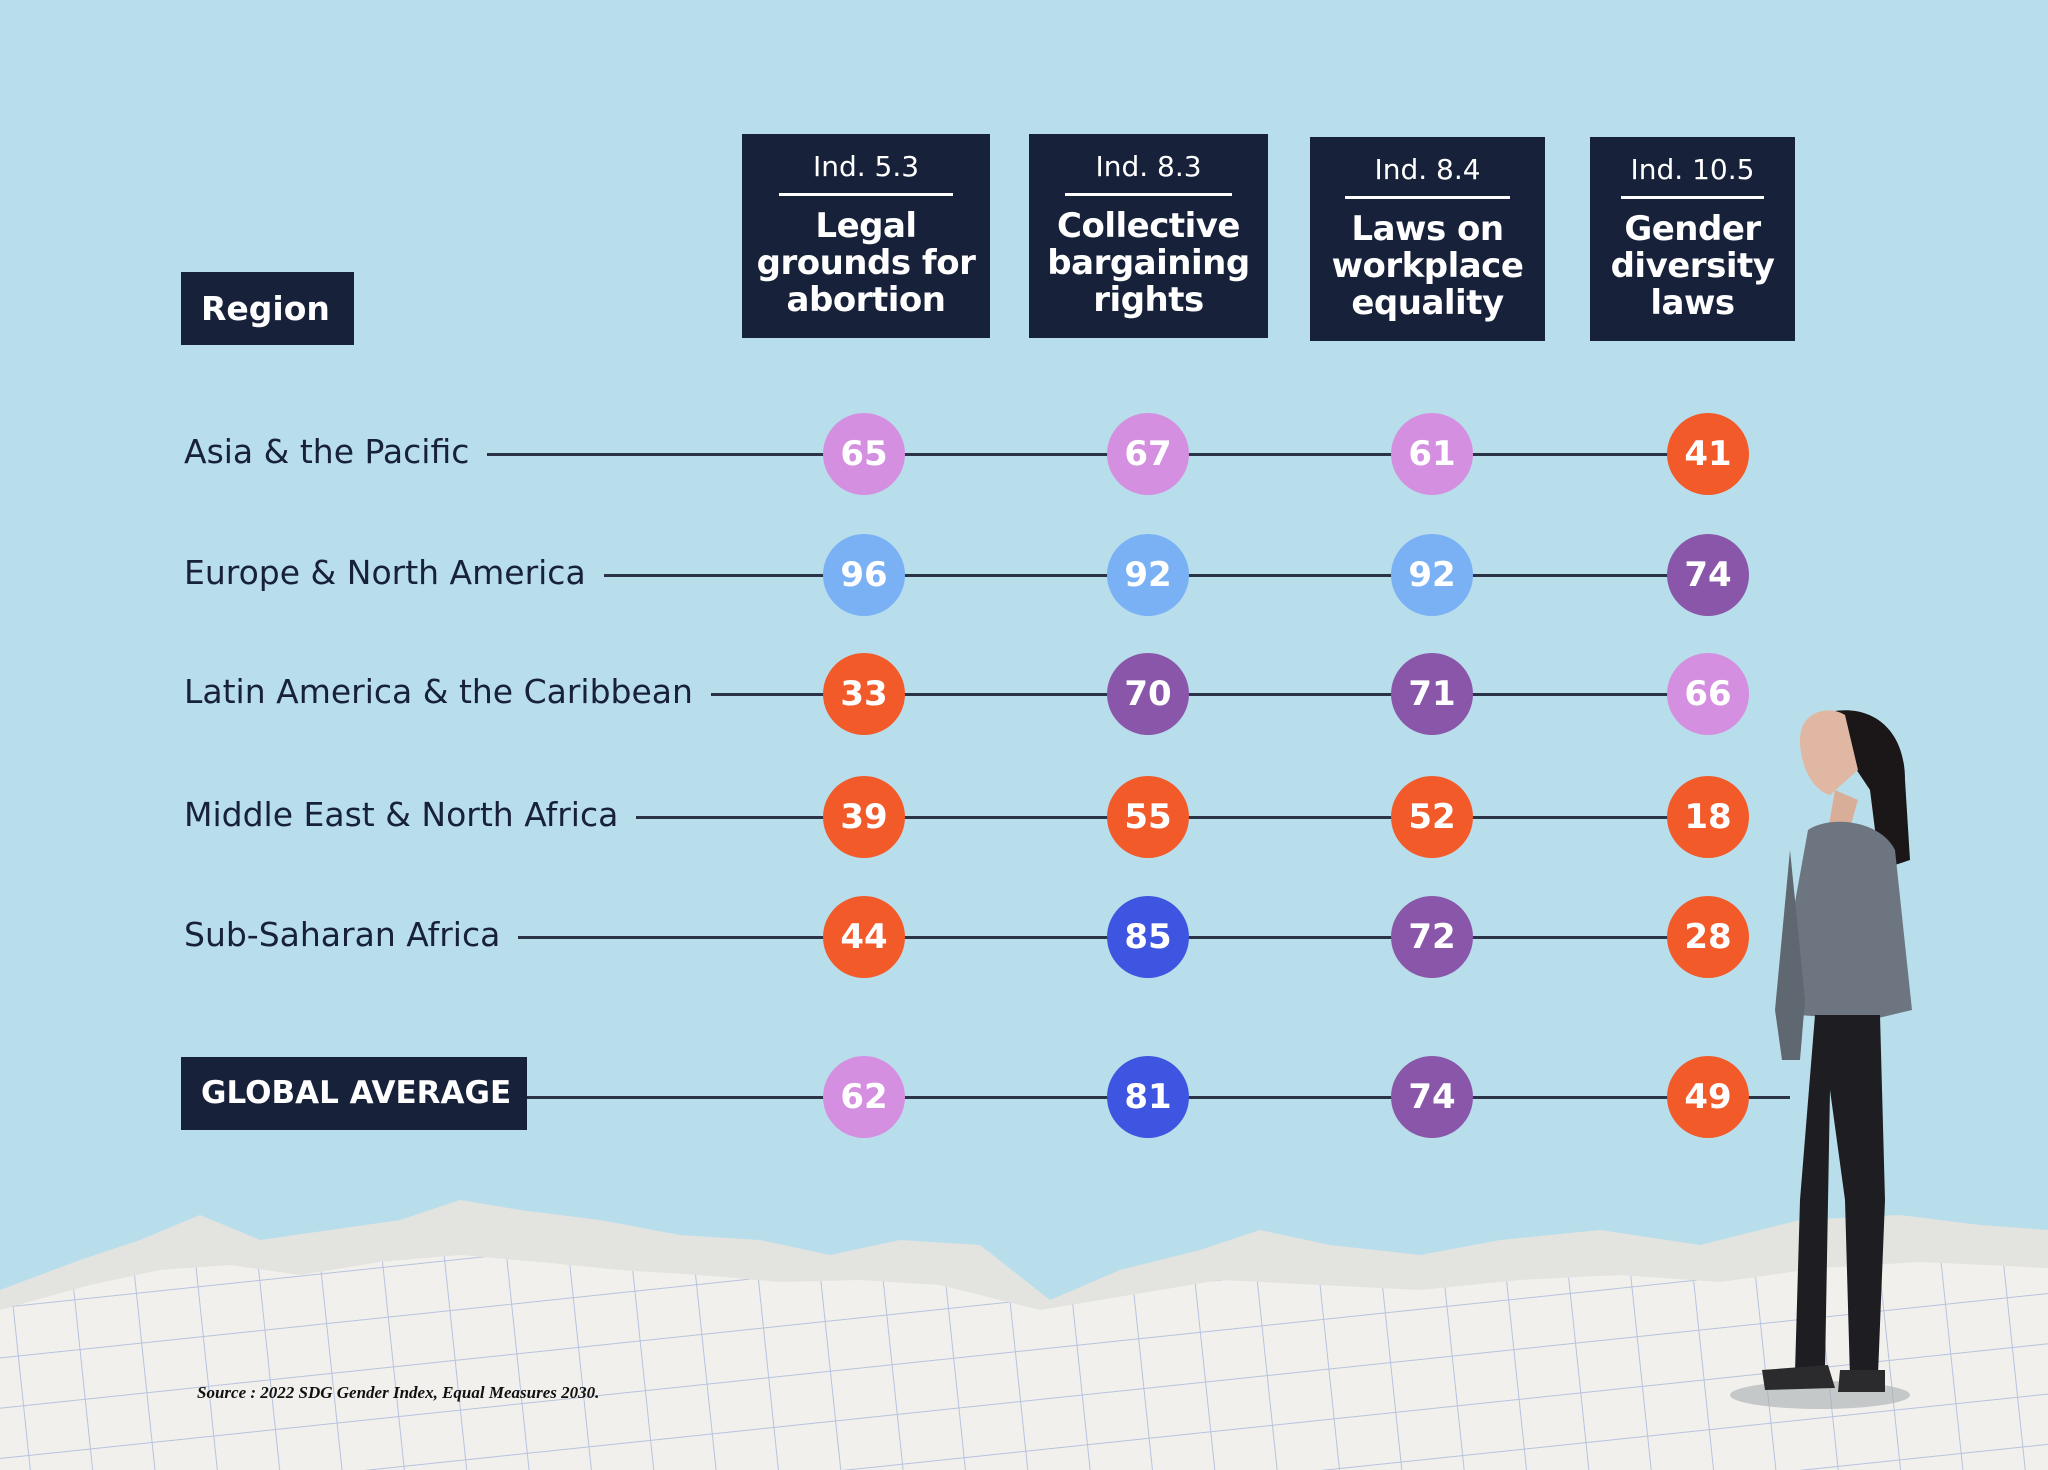 The width and height of the screenshot is (2048, 1470). I want to click on value-circle: 71, so click(1432, 694).